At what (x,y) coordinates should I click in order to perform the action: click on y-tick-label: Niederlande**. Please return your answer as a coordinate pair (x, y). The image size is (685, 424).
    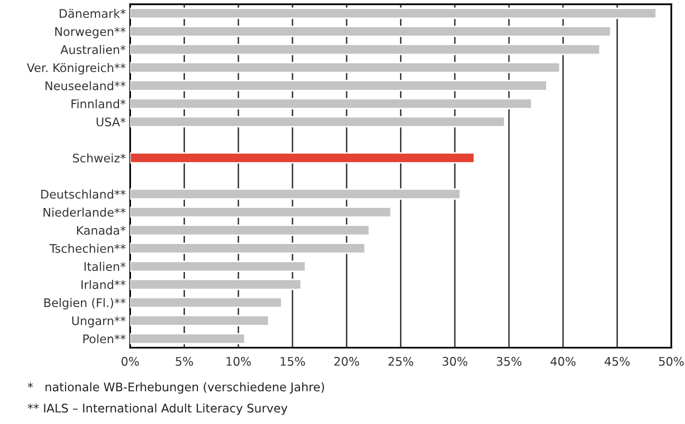
    Looking at the image, I should click on (85, 212).